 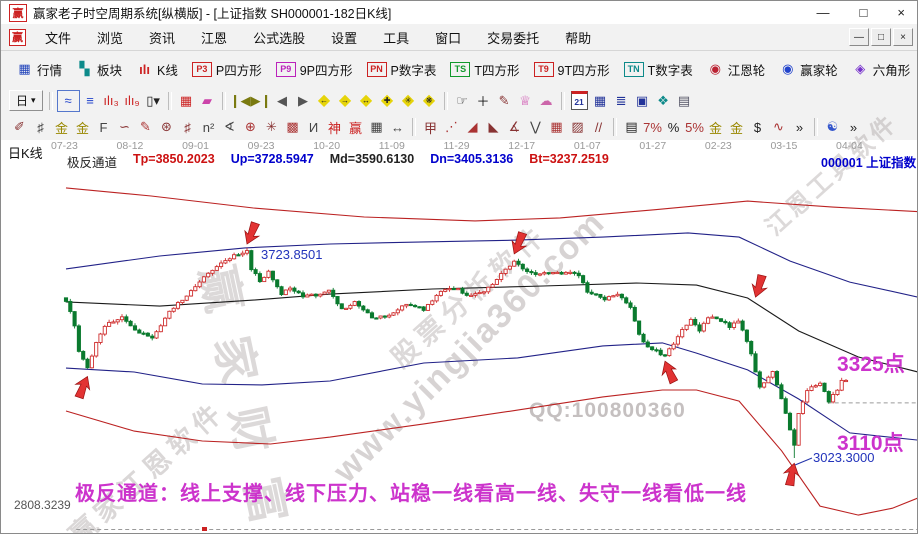 I want to click on calculator-tool-button: ▦, so click(x=600, y=101).